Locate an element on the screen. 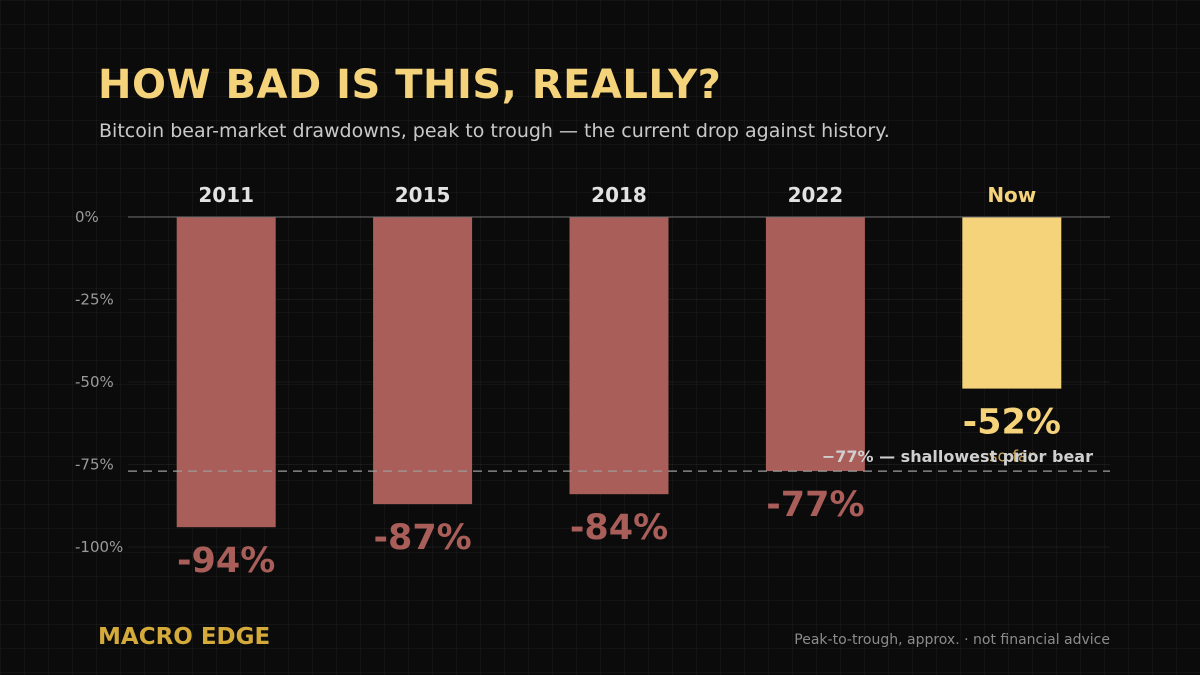 This screenshot has width=1200, height=675. reference-line-label: −77% — shallowest prior bear is located at coordinates (957, 456).